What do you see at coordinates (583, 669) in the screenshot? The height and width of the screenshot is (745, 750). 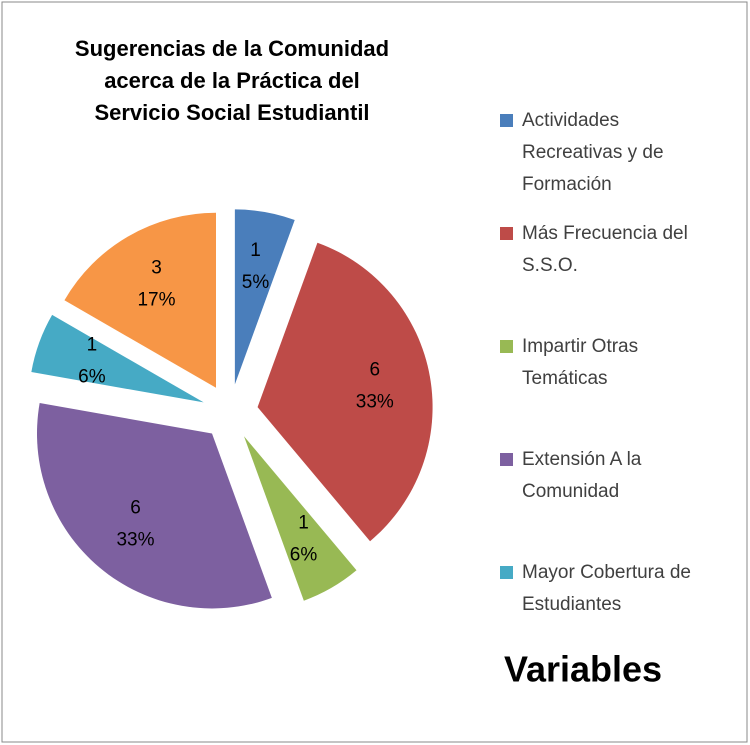 I see `legend-title: Variables` at bounding box center [583, 669].